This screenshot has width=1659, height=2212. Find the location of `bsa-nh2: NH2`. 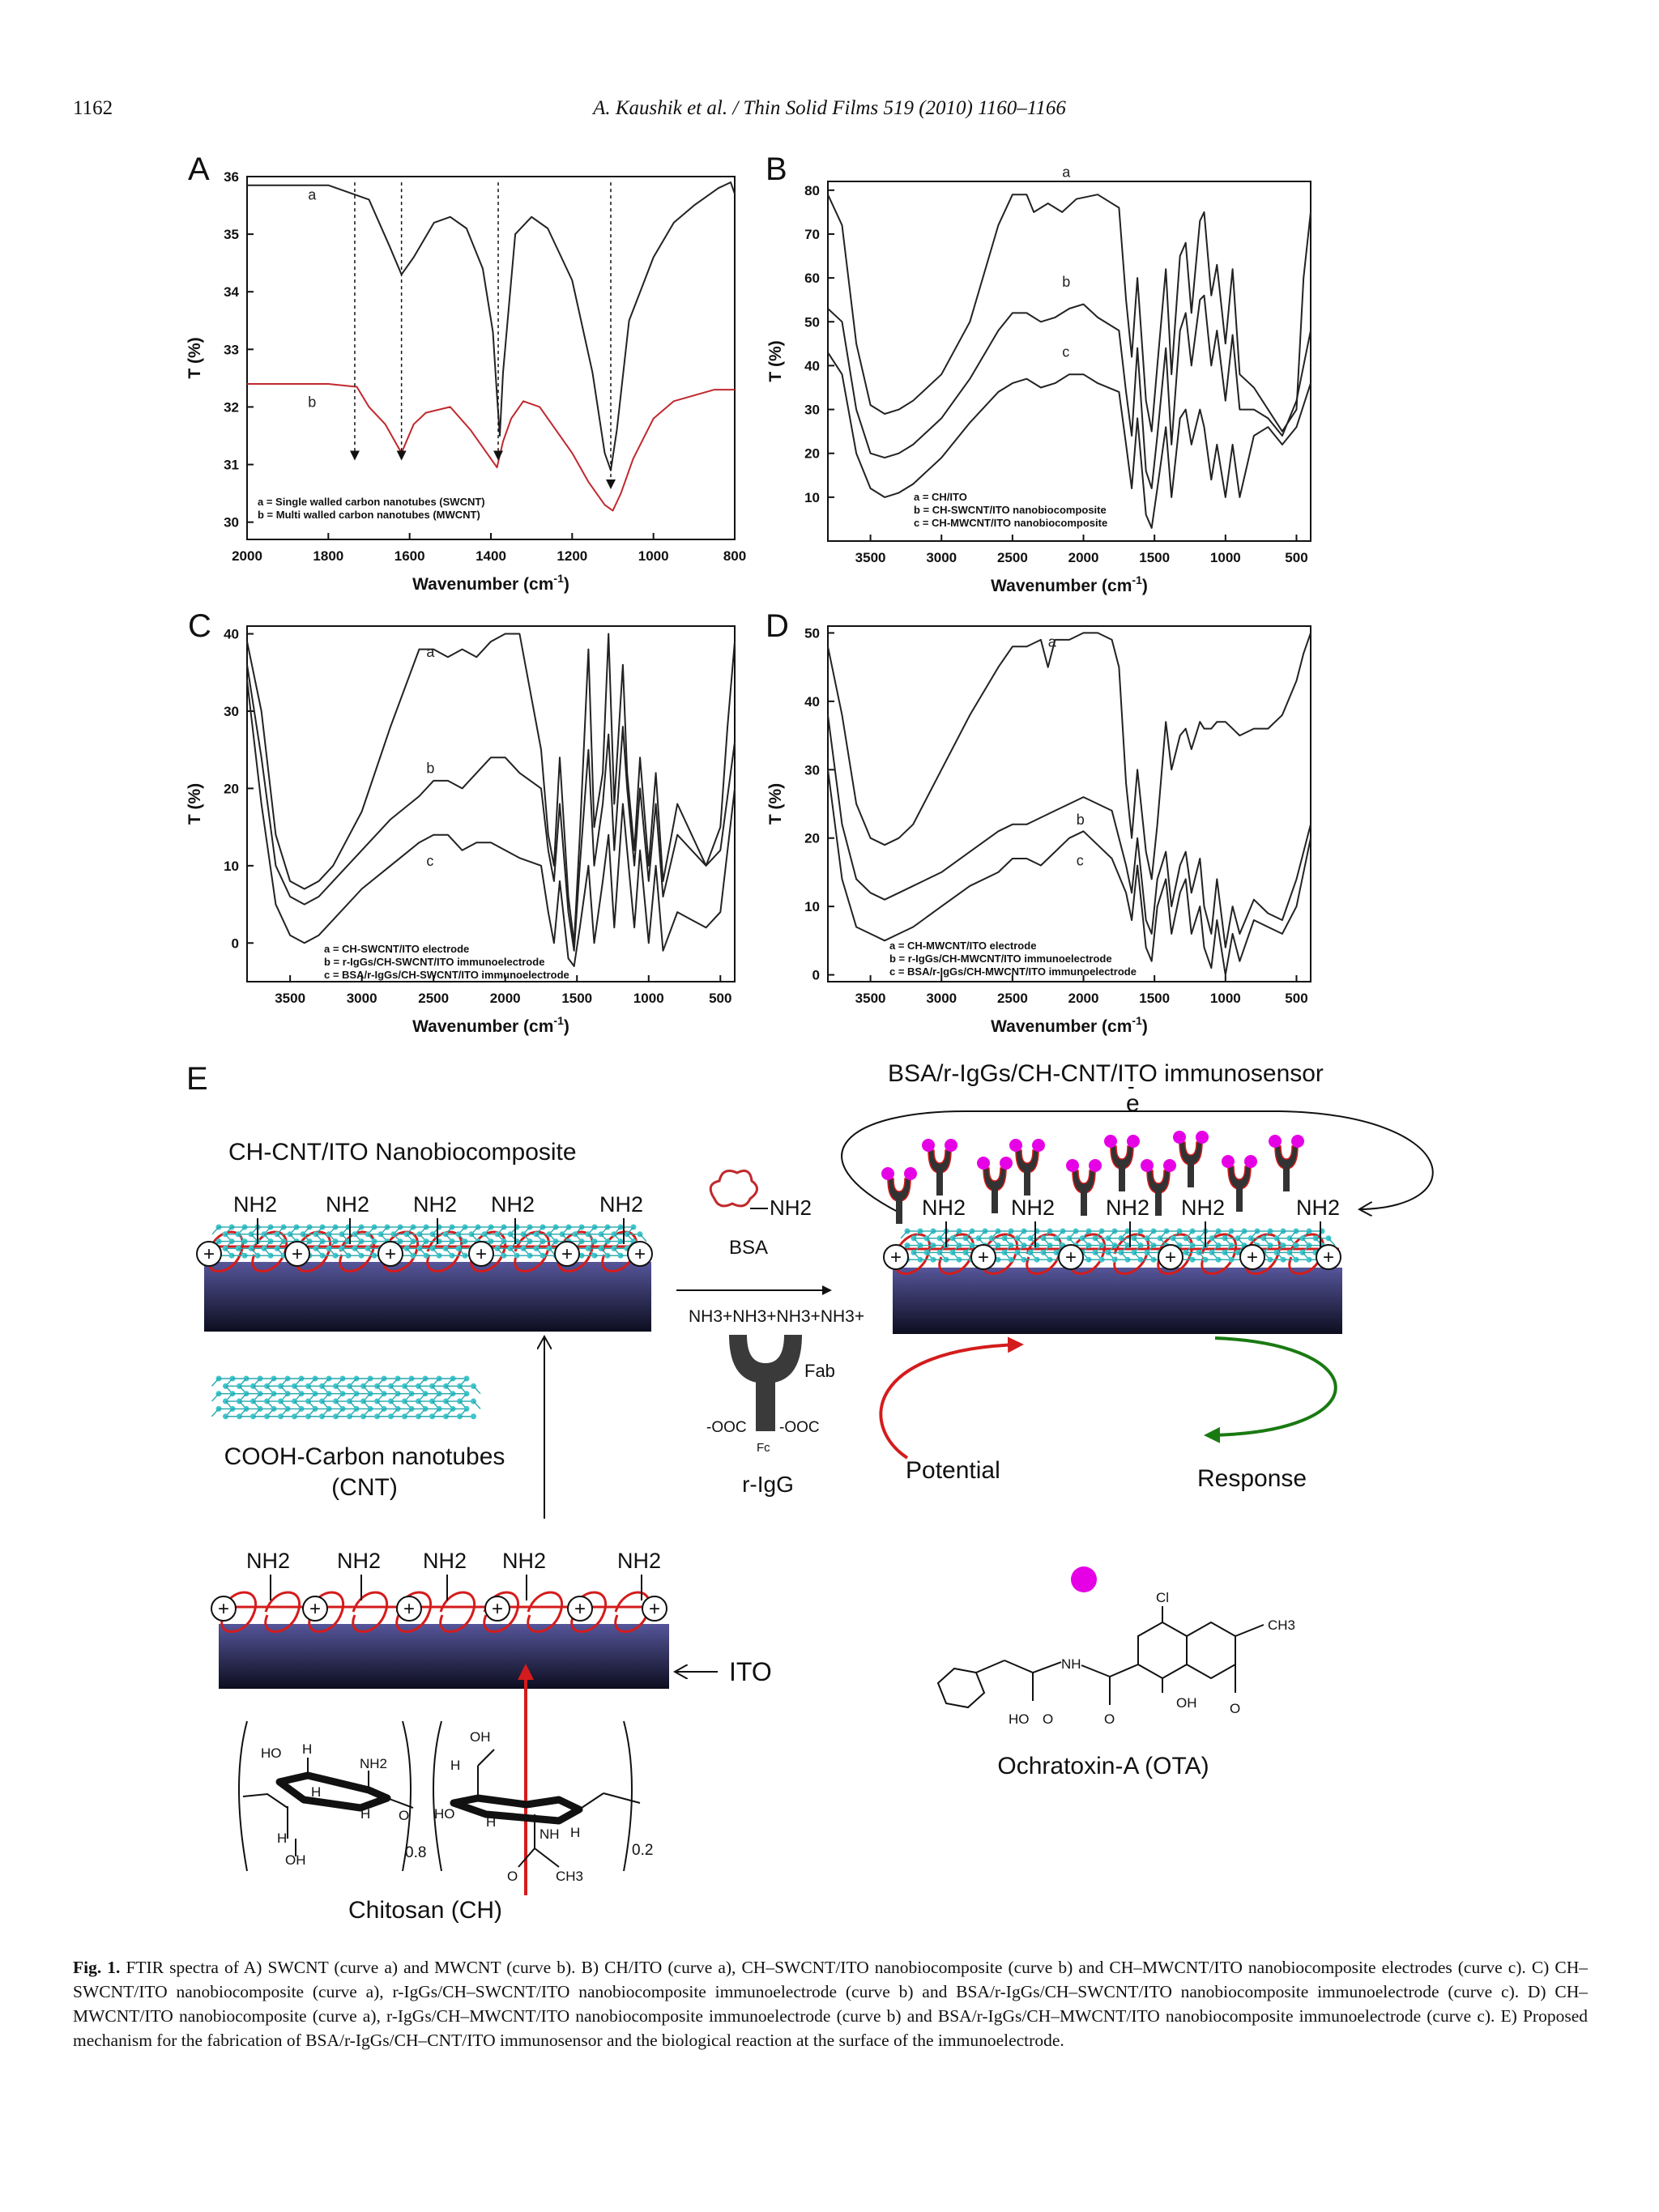

bsa-nh2: NH2 is located at coordinates (791, 1208).